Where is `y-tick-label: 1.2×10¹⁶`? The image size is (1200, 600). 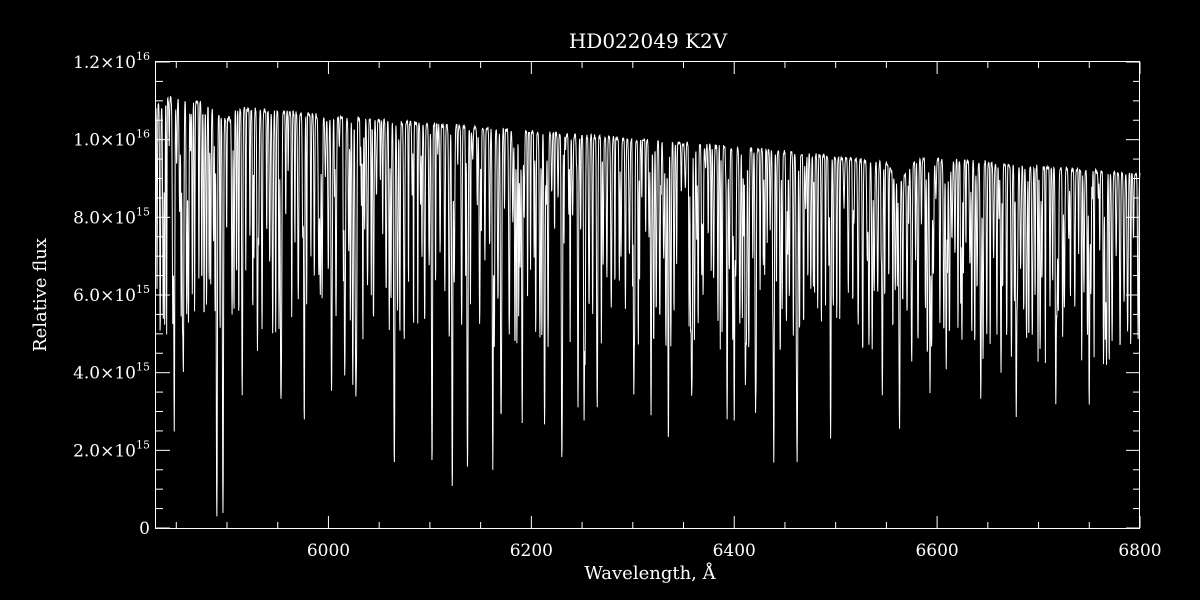
y-tick-label: 1.2×10¹⁶ is located at coordinates (111, 61).